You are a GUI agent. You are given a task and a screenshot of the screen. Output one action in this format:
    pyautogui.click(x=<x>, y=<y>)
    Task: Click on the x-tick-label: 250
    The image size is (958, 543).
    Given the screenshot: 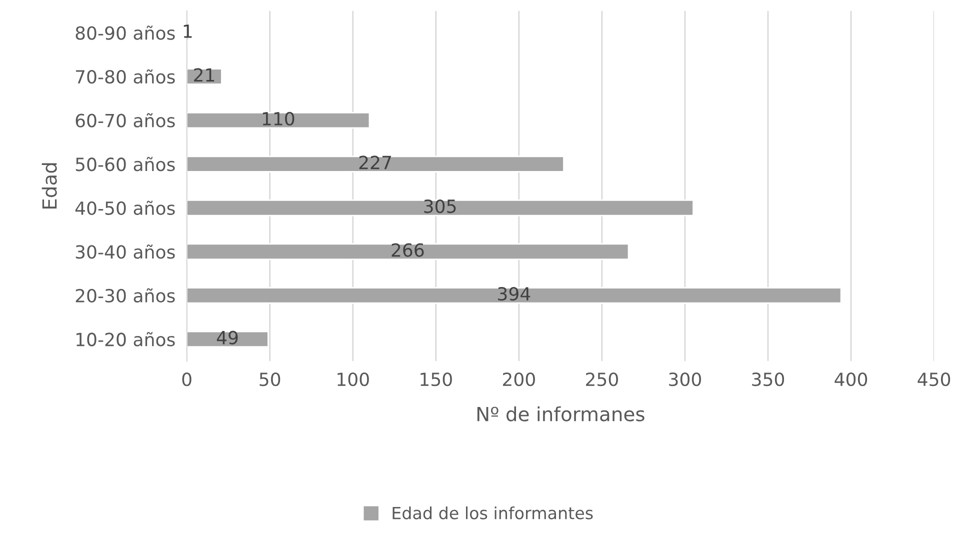 What is the action you would take?
    pyautogui.click(x=602, y=379)
    